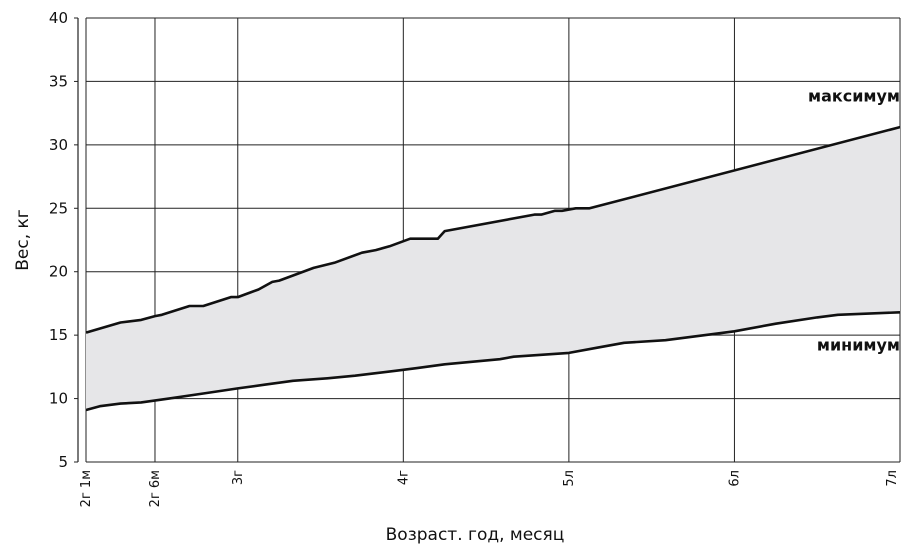 Image resolution: width=902 pixels, height=547 pixels. Describe the element at coordinates (58, 399) in the screenshot. I see `y-tick-label: 10` at that location.